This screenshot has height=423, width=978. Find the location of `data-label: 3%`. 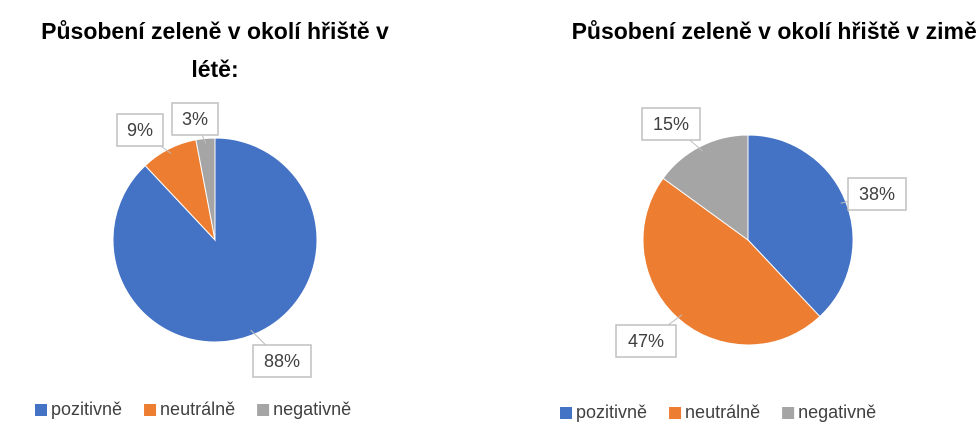

data-label: 3% is located at coordinates (195, 119).